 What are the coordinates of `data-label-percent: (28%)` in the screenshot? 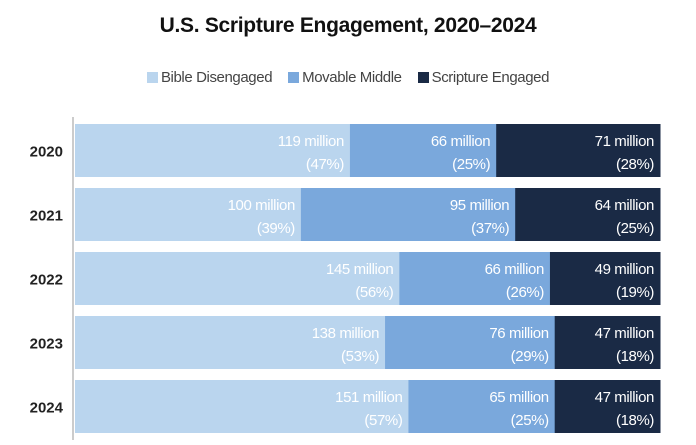 It's located at (635, 164).